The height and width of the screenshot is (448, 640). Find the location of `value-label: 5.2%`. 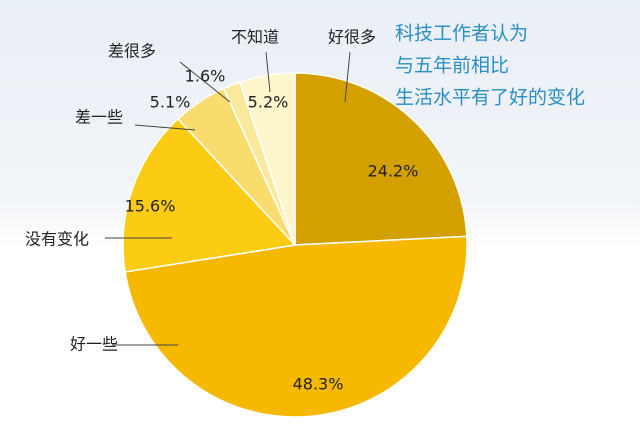

value-label: 5.2% is located at coordinates (268, 102).